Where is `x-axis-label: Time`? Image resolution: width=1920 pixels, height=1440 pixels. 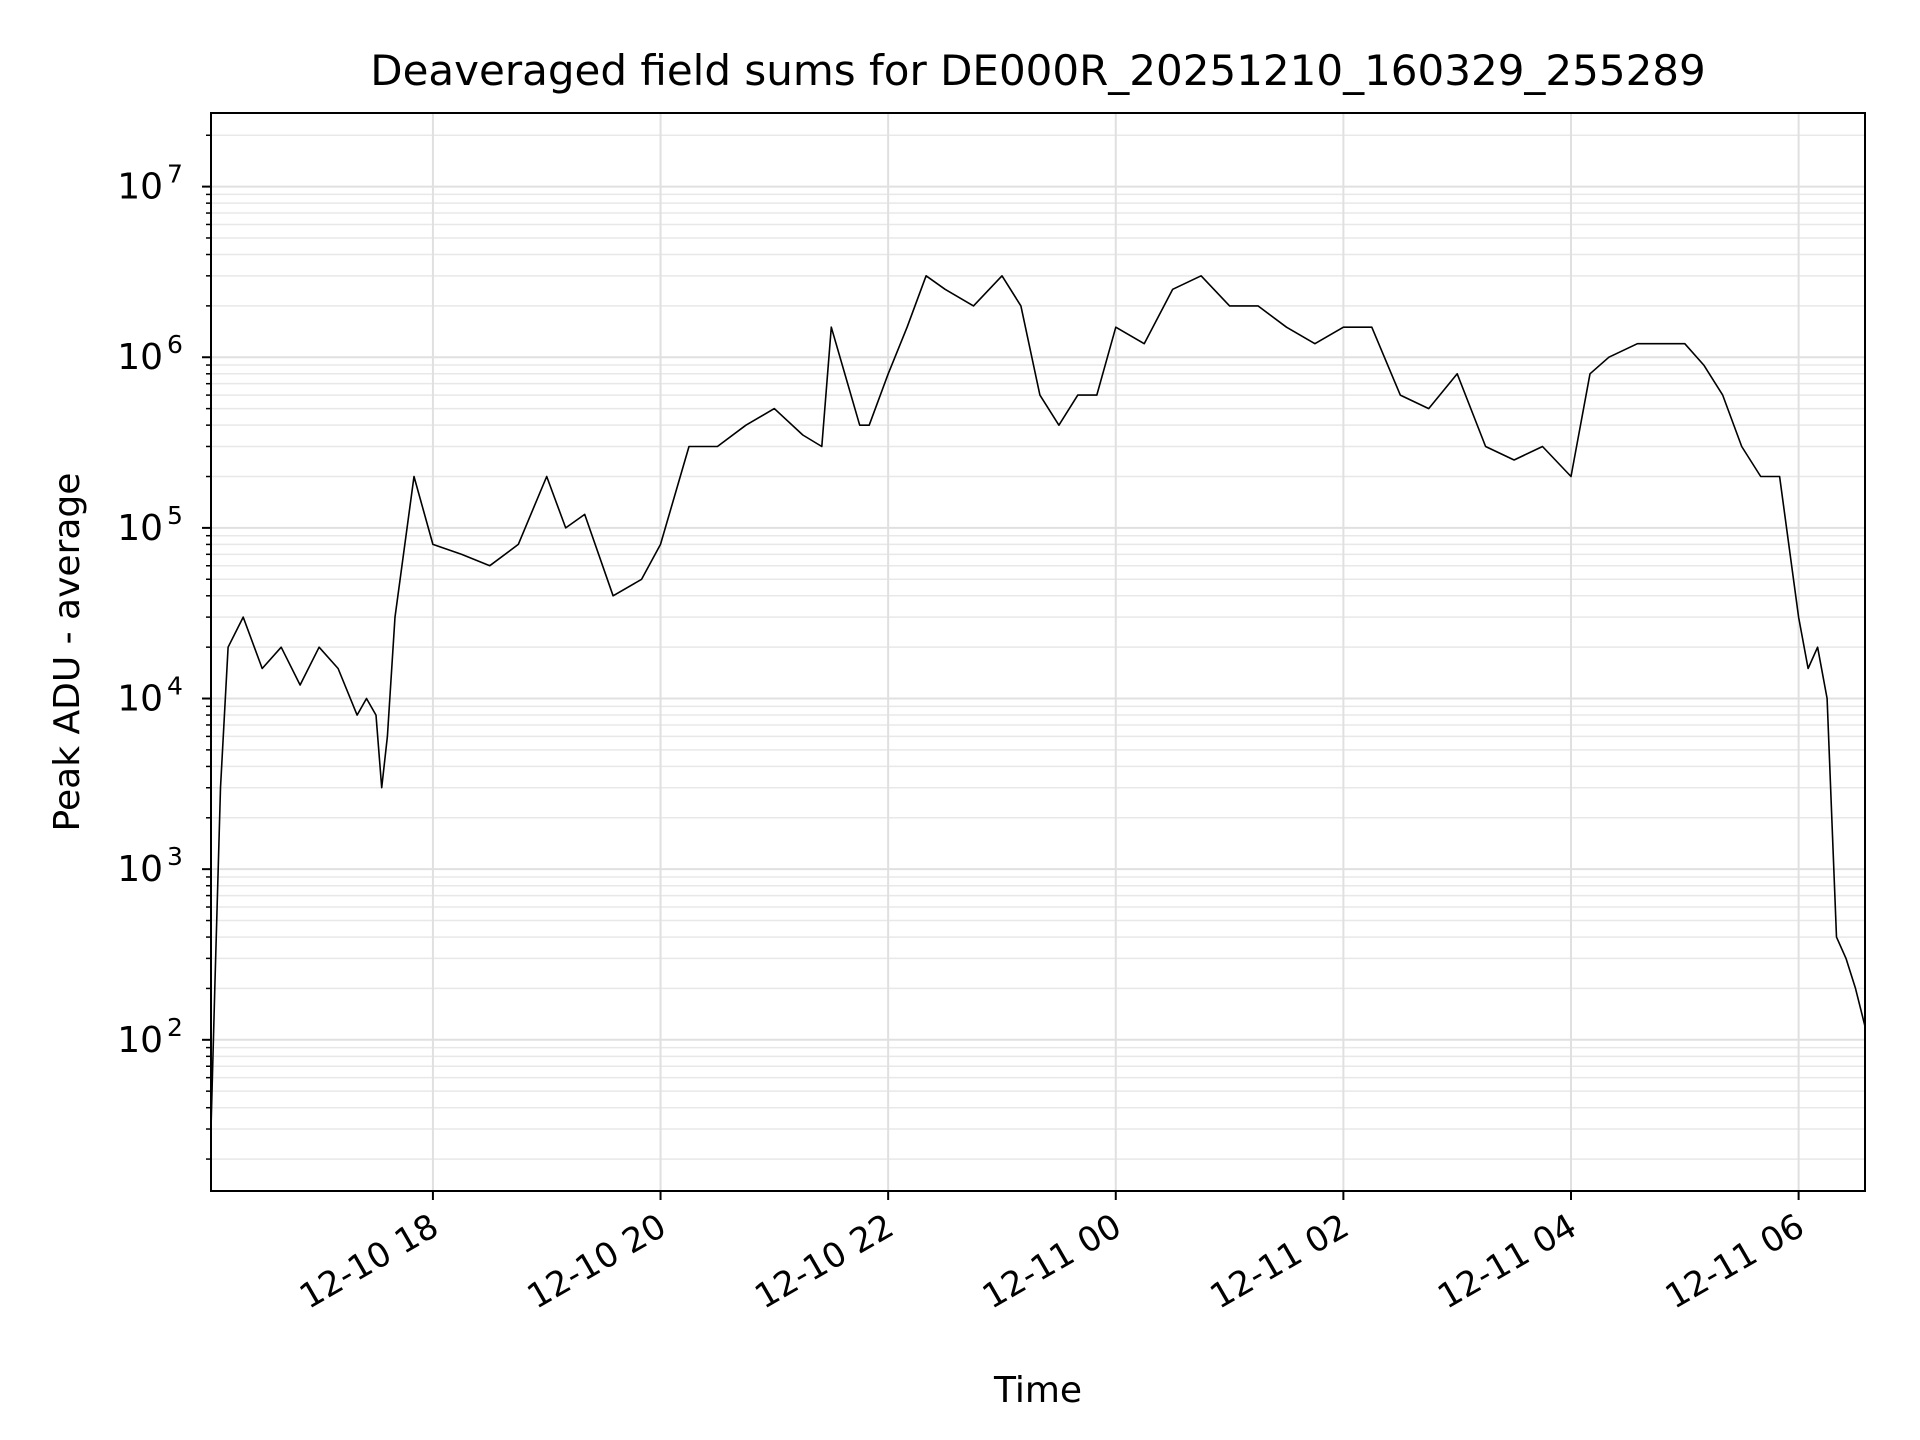
x-axis-label: Time is located at coordinates (1037, 1390).